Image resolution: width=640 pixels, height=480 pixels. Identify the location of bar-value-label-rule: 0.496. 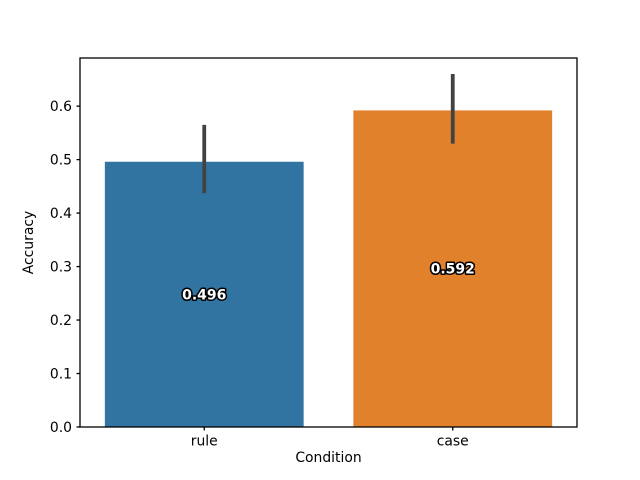
(204, 295).